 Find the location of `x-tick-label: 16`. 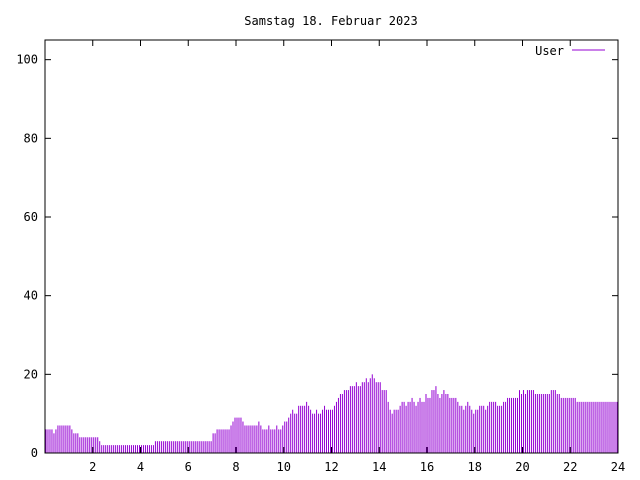

x-tick-label: 16 is located at coordinates (427, 467).